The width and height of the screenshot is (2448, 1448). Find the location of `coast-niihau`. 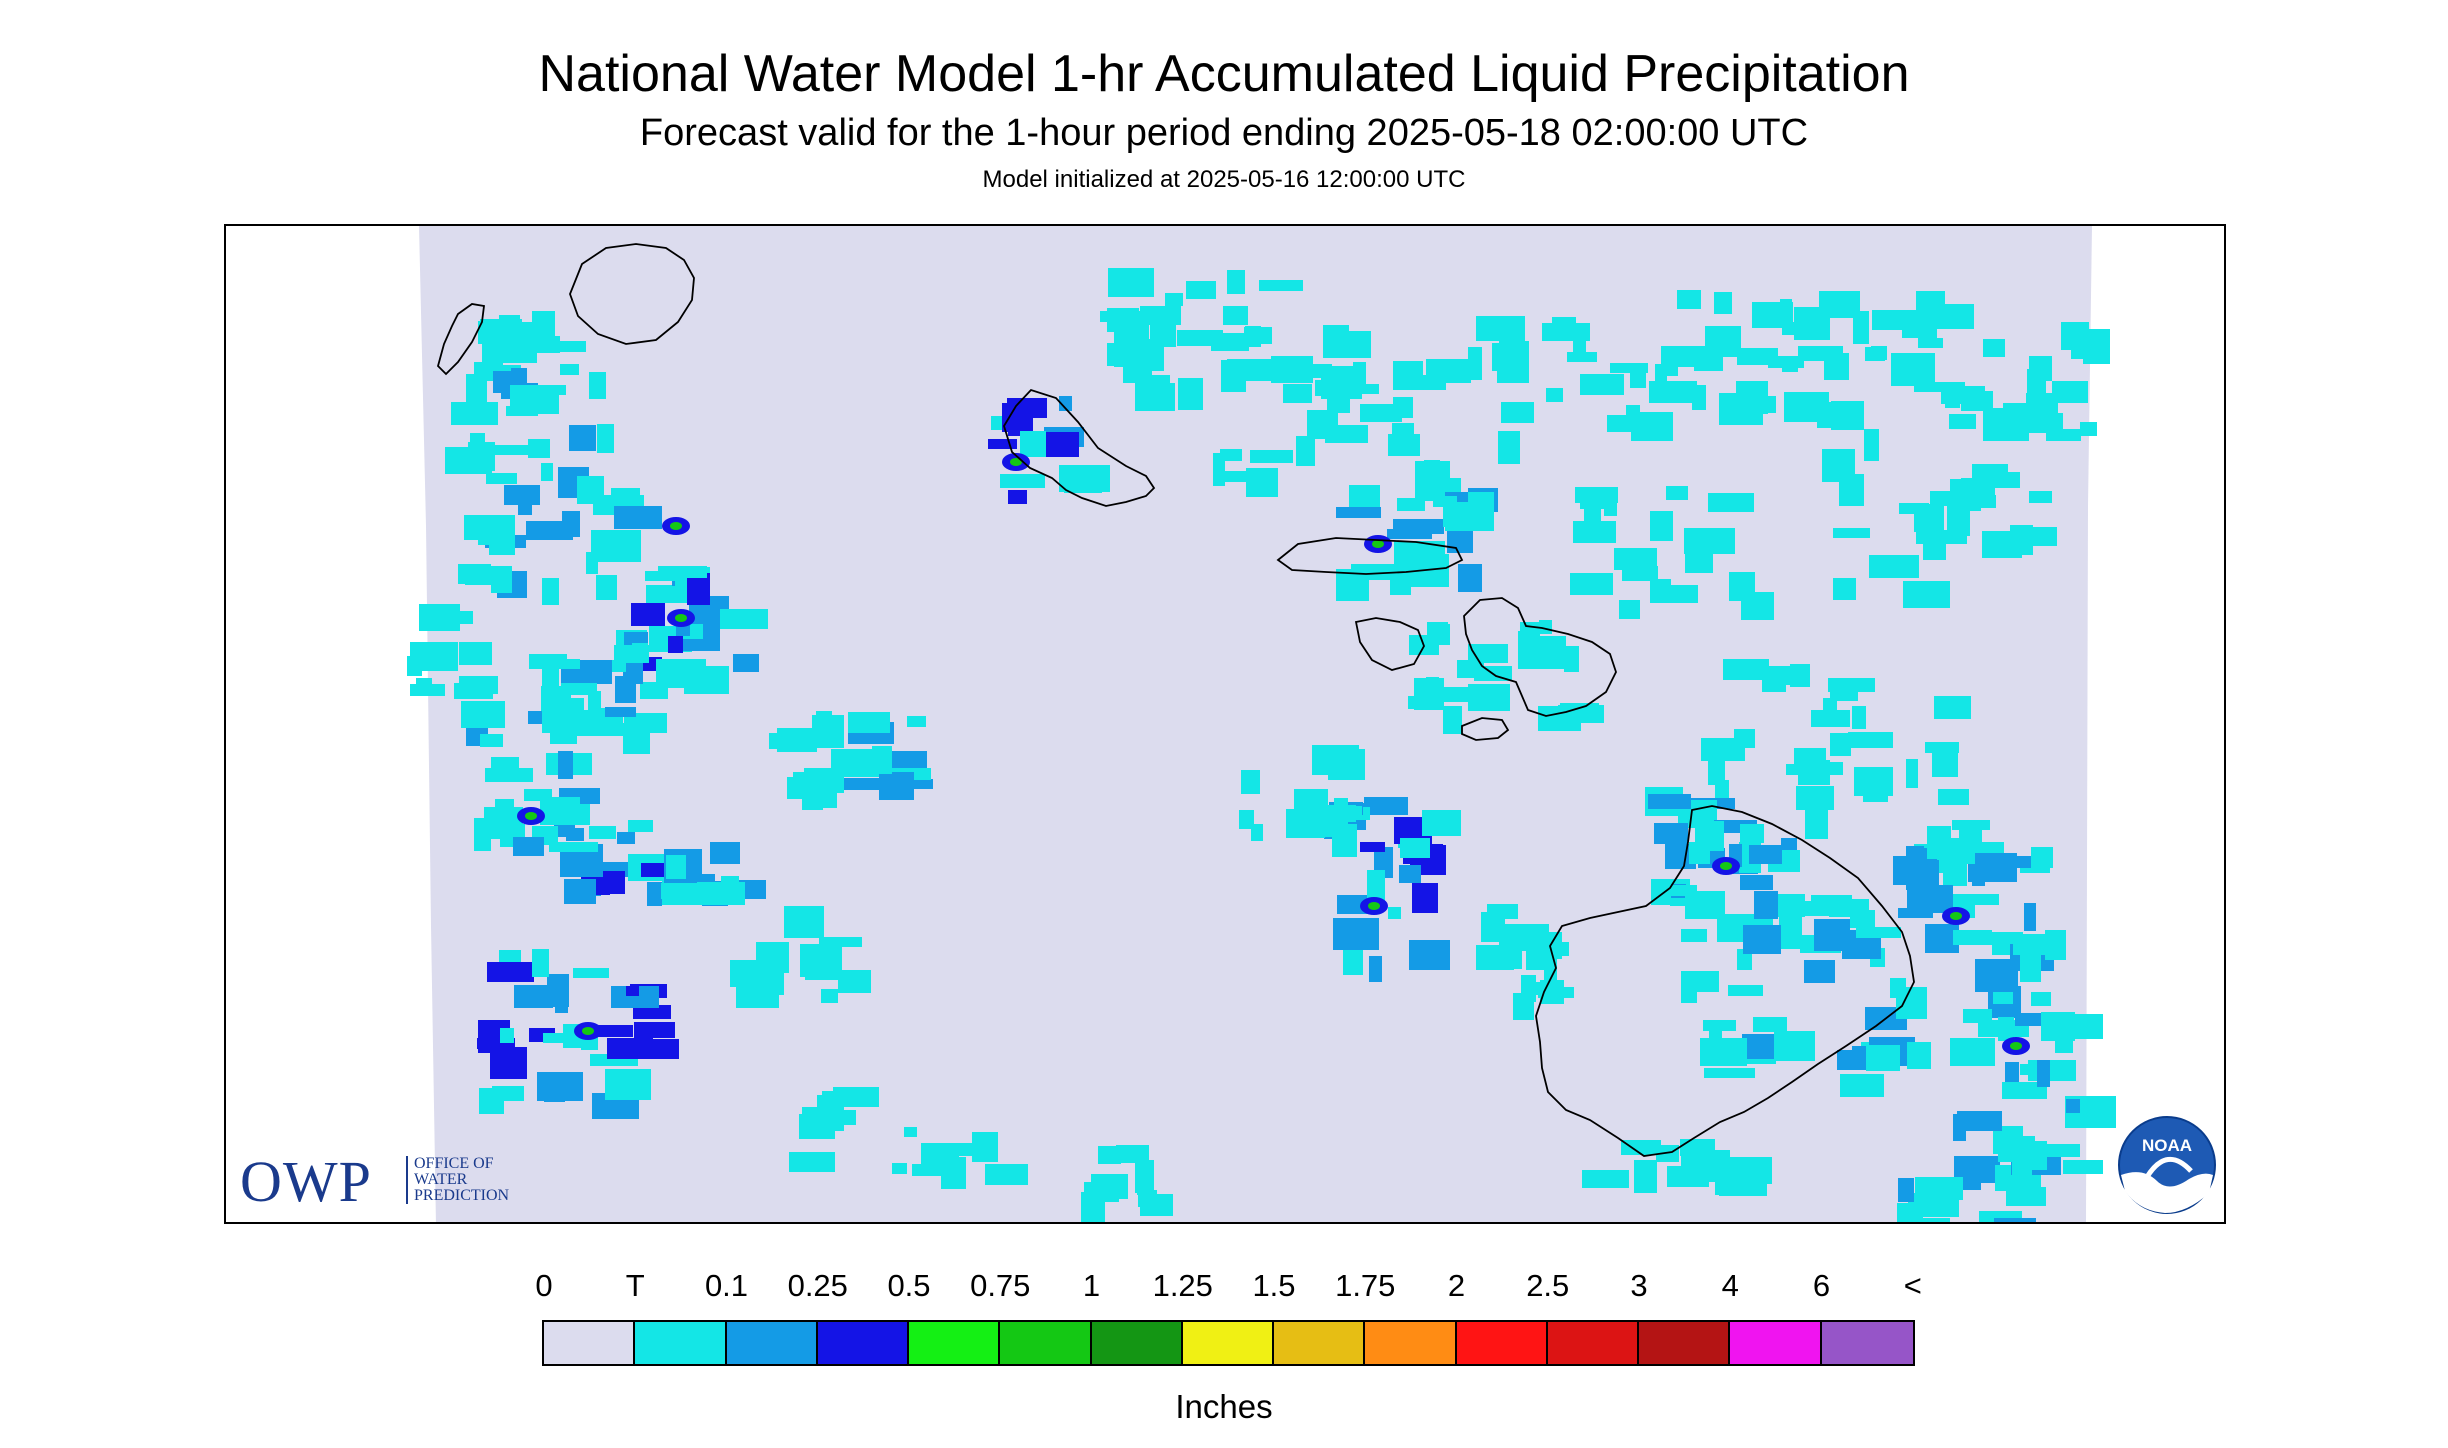

coast-niihau is located at coordinates (461, 339).